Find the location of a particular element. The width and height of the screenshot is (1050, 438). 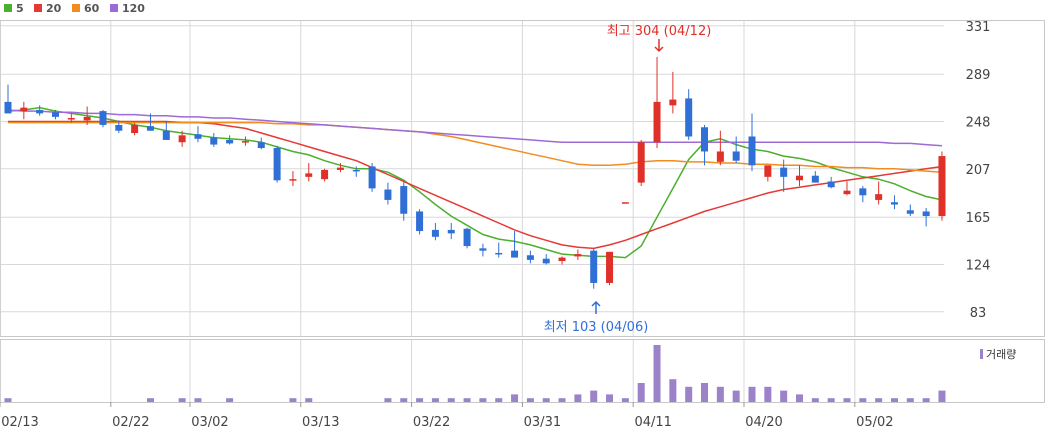

x-tick-label-3: 03/13 is located at coordinates (320, 422).